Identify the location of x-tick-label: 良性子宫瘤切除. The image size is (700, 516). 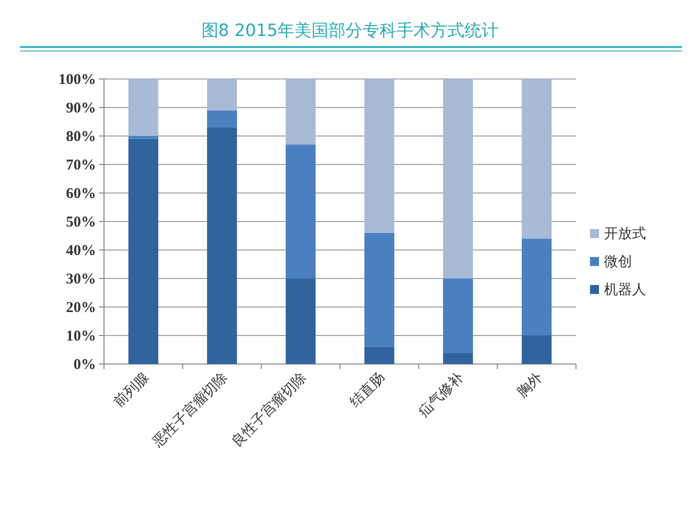
(269, 410).